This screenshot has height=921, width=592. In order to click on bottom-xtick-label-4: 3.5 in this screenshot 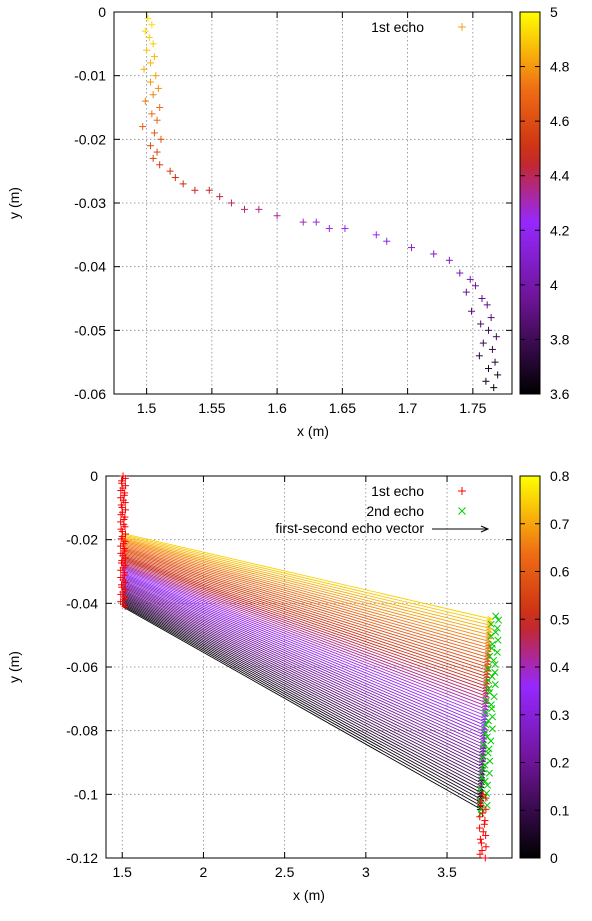, I will do `click(447, 872)`.